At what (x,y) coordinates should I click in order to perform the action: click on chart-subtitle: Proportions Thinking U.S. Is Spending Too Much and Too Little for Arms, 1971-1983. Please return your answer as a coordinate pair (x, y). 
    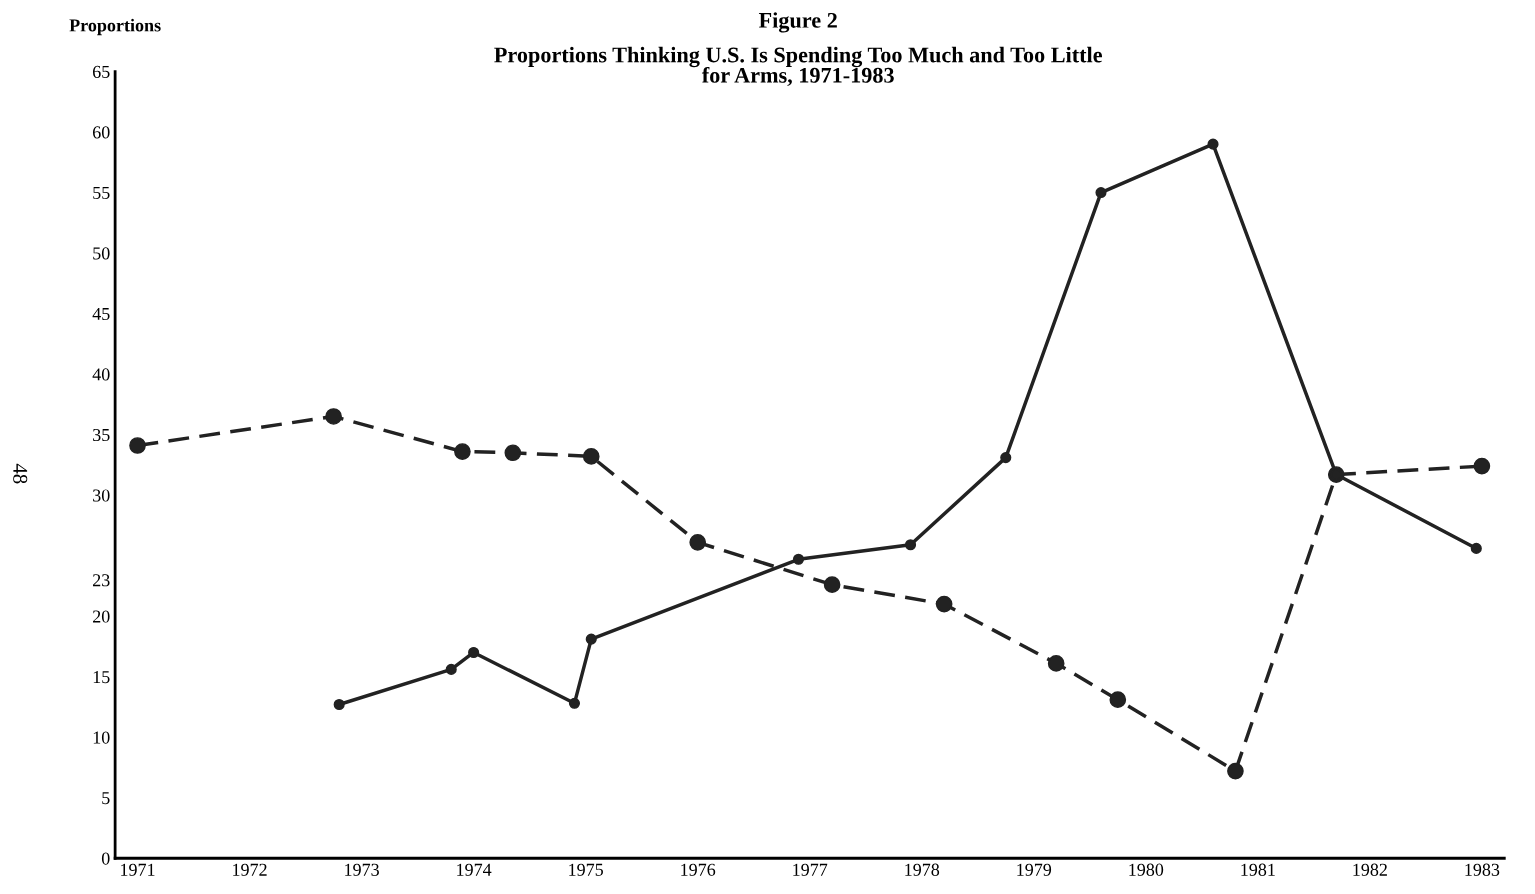
    Looking at the image, I should click on (798, 66).